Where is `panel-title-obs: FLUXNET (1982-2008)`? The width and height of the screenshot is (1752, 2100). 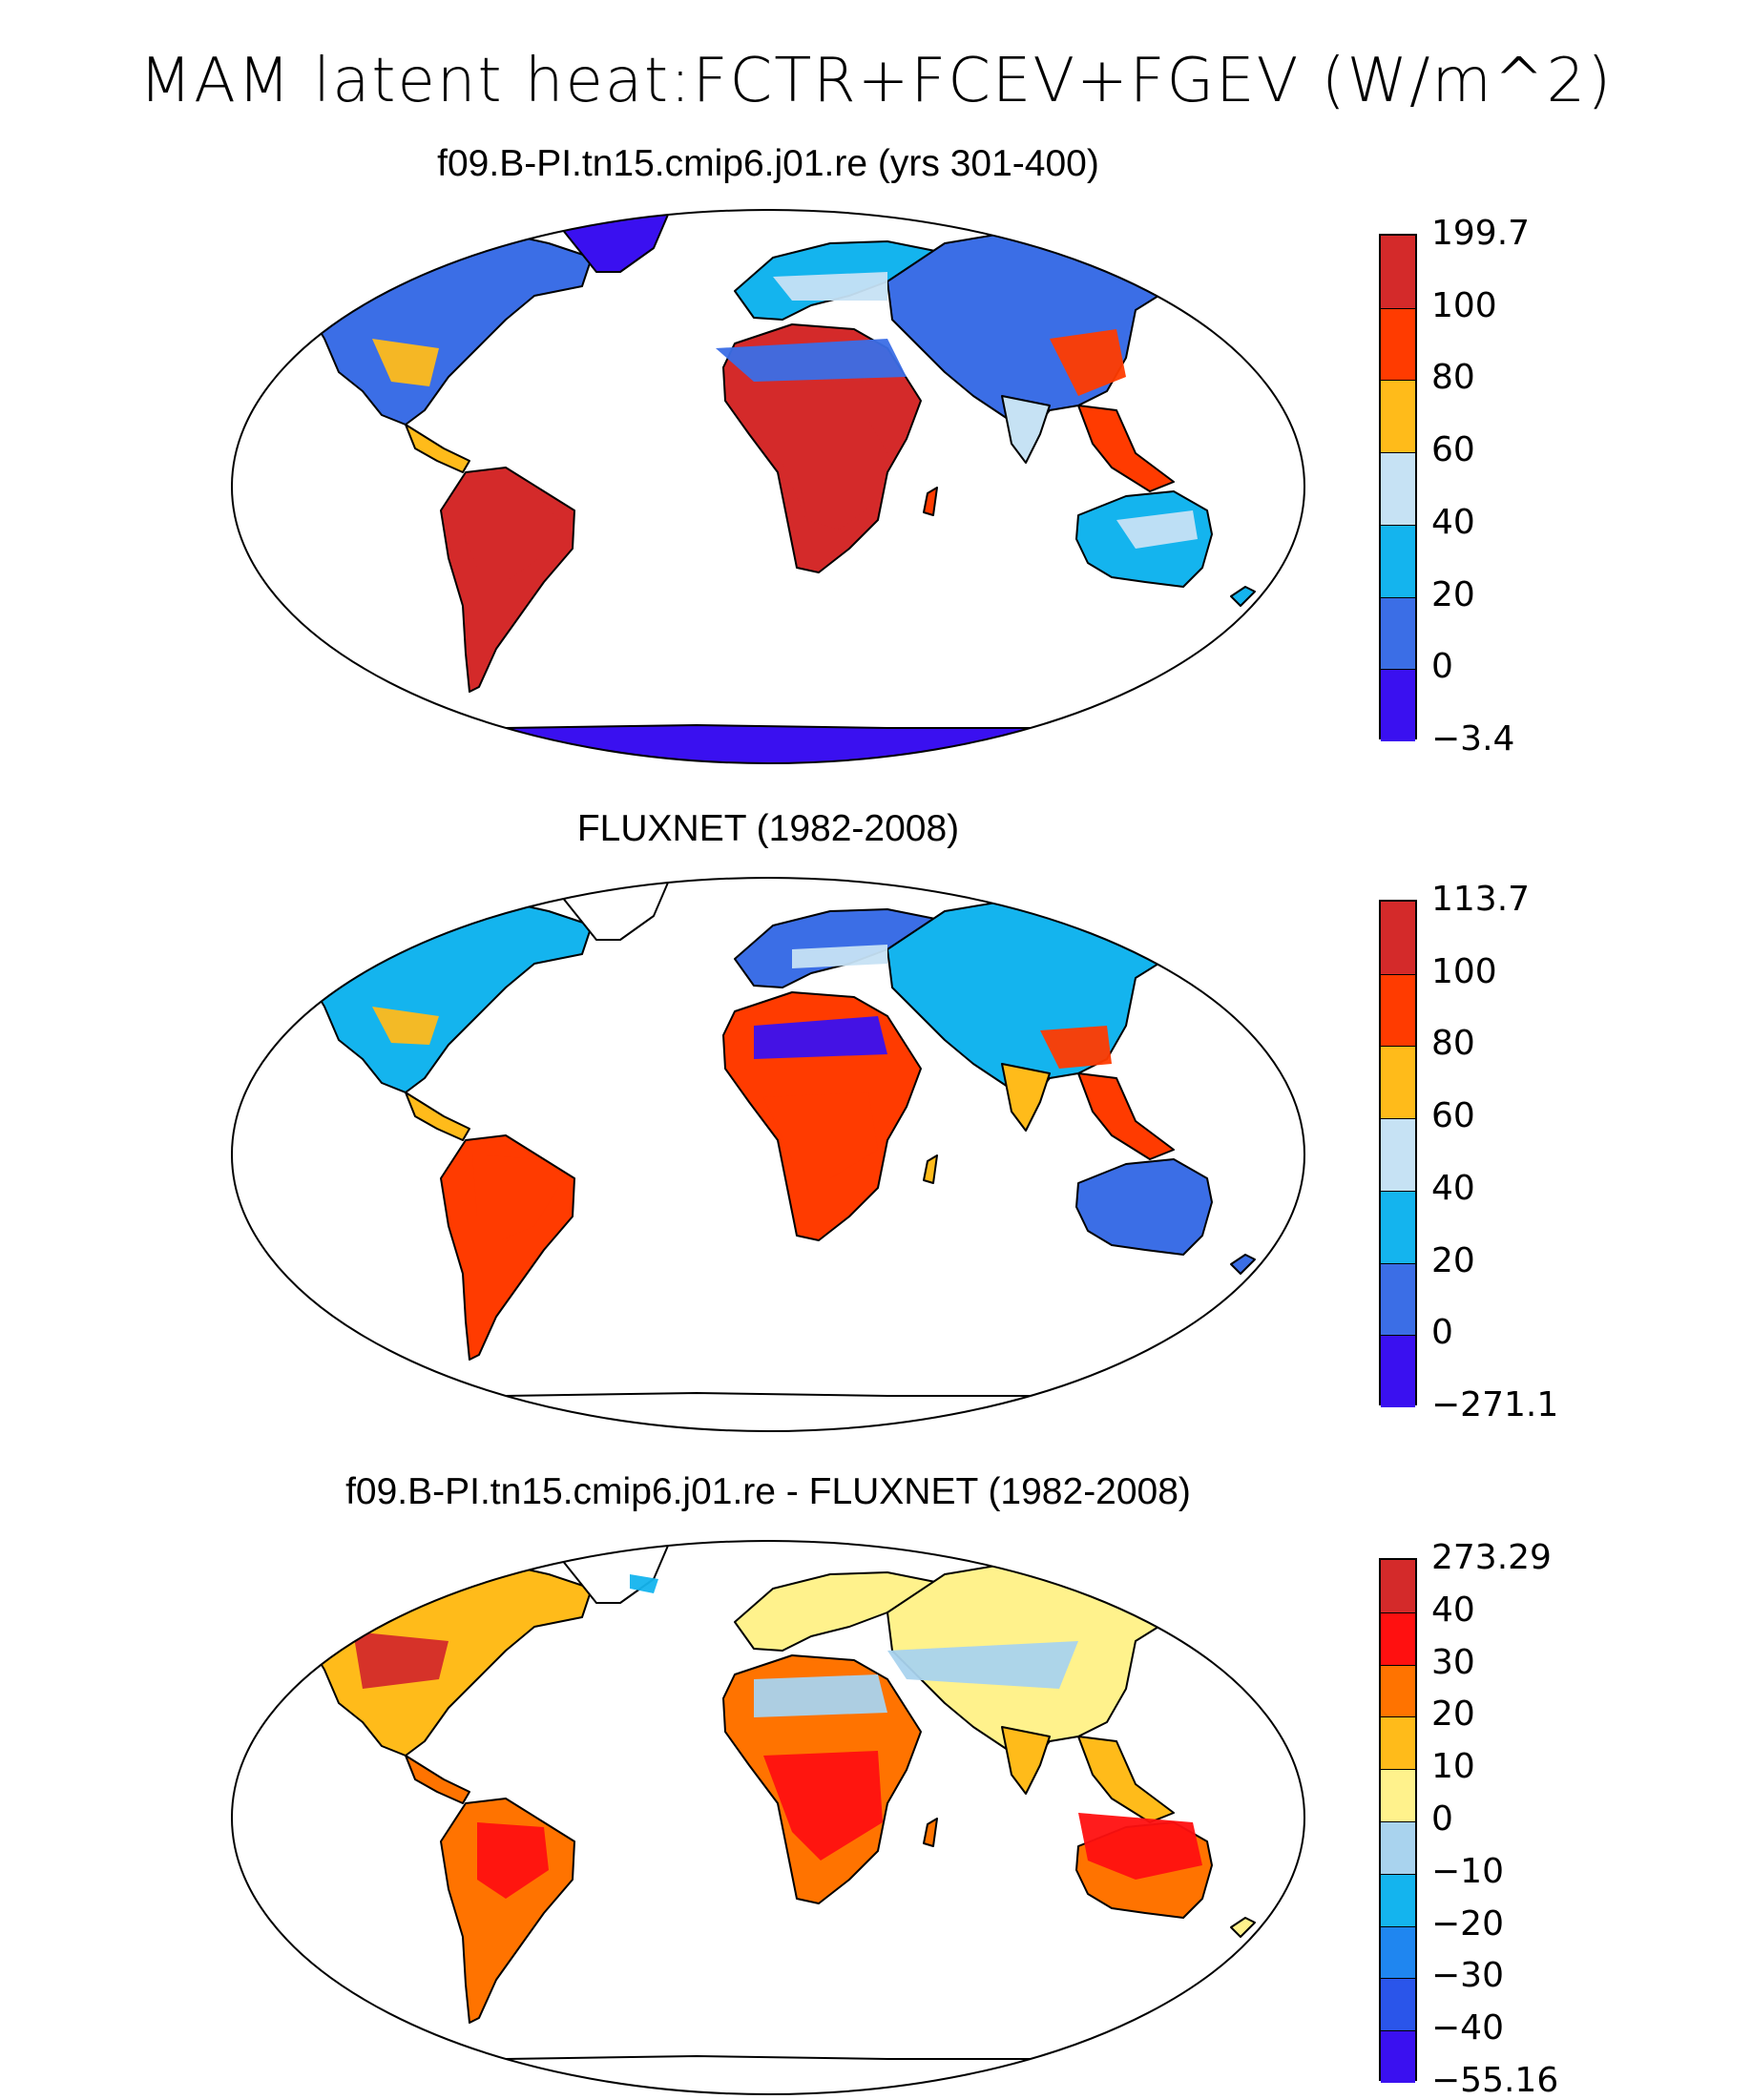
panel-title-obs: FLUXNET (1982-2008) is located at coordinates (768, 829).